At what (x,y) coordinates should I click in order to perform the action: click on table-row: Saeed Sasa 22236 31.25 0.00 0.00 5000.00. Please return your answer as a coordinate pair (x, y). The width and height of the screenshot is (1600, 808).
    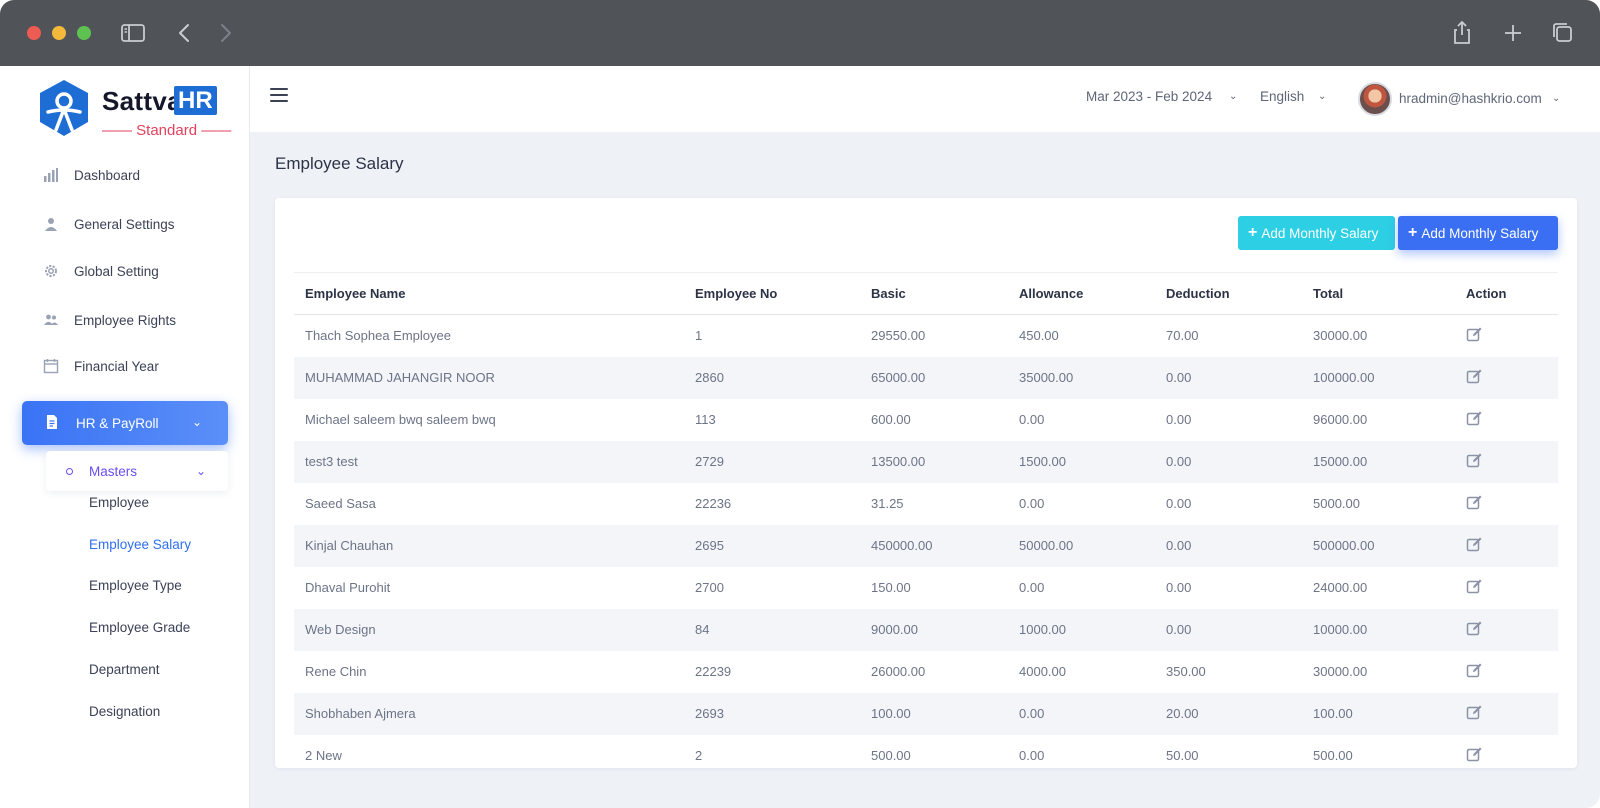
    Looking at the image, I should click on (926, 504).